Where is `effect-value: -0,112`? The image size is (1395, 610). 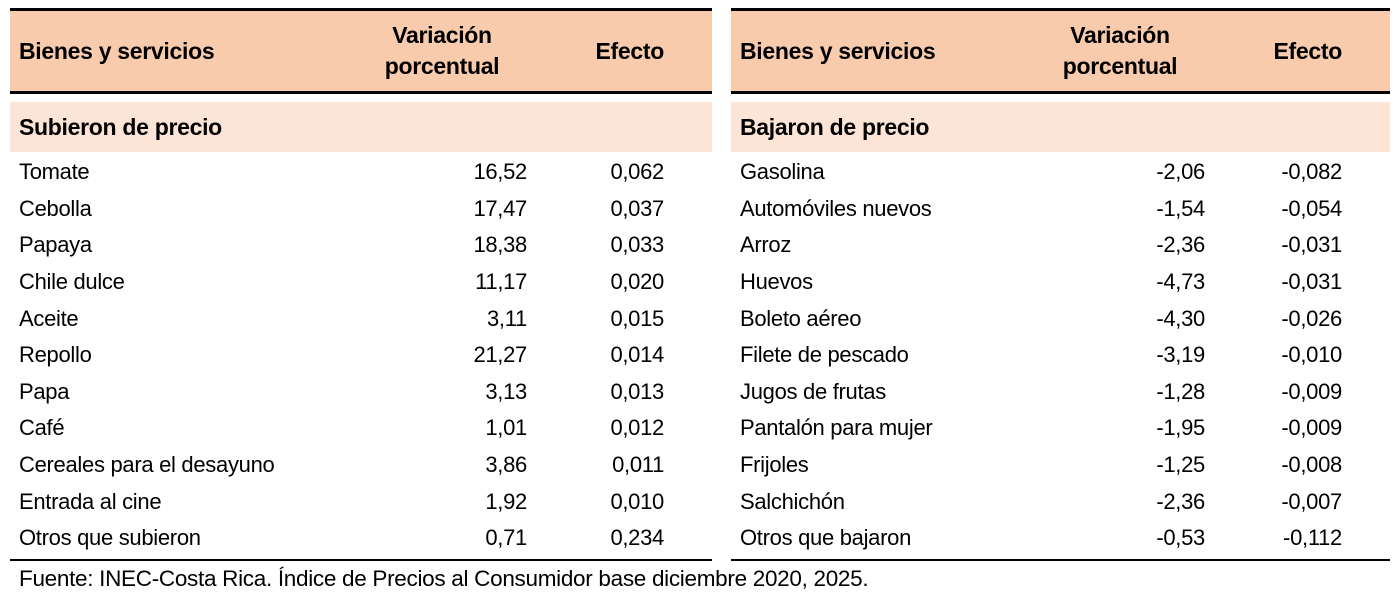 effect-value: -0,112 is located at coordinates (1312, 538).